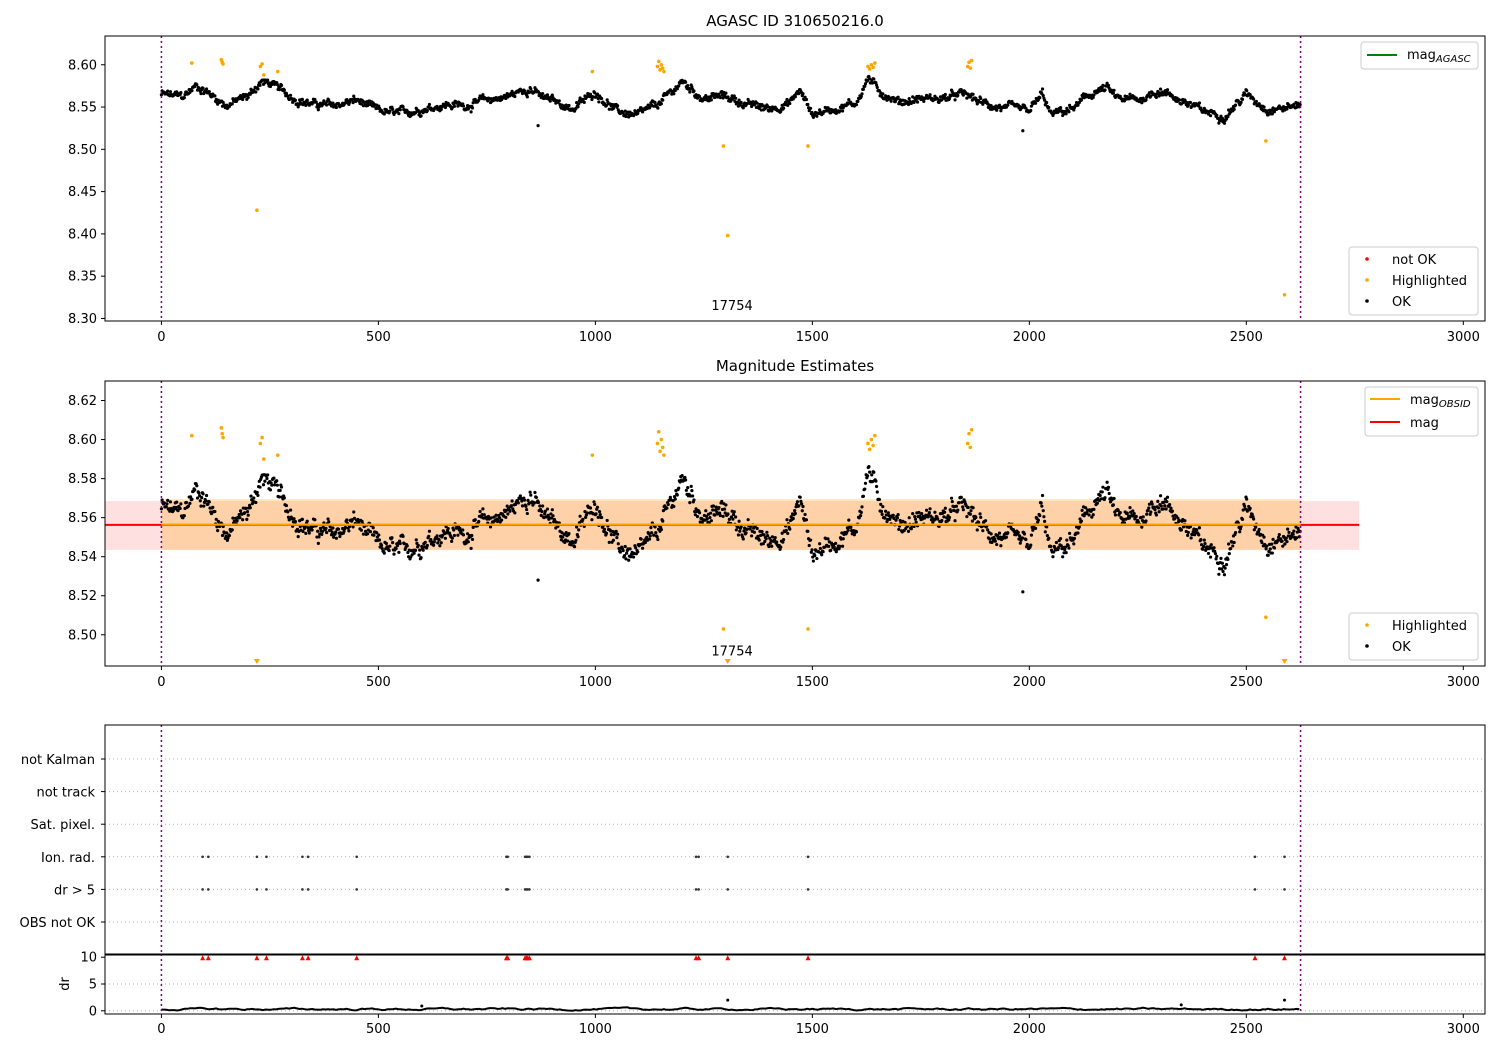  Describe the element at coordinates (82, 319) in the screenshot. I see `y-tick-label: 8.30` at that location.